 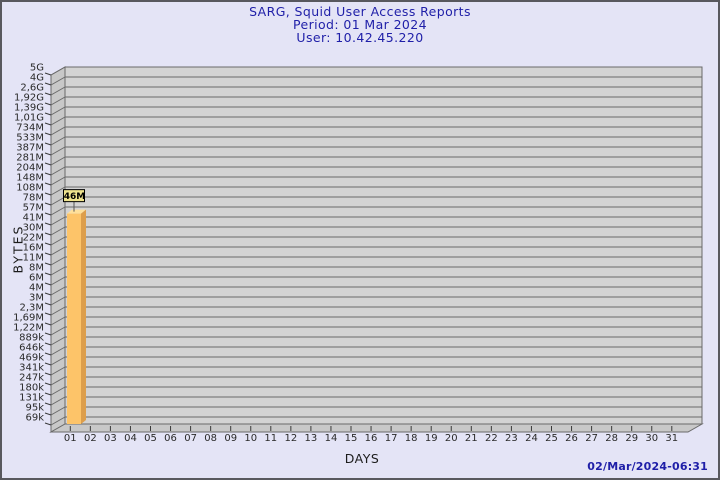 I want to click on y-tick-label: 2,3M, so click(x=31, y=308).